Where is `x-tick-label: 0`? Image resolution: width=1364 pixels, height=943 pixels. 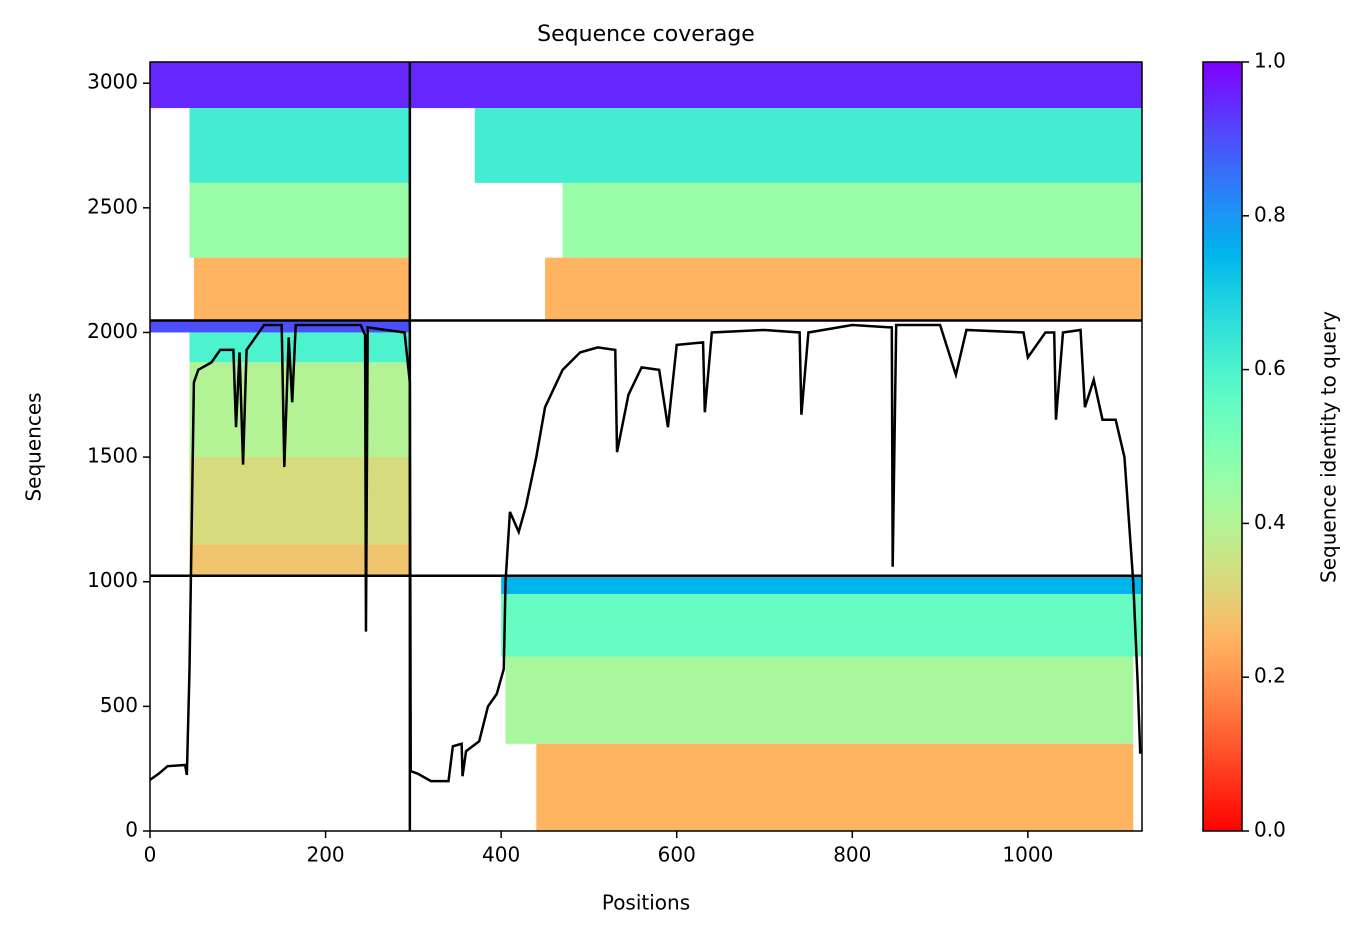
x-tick-label: 0 is located at coordinates (150, 855).